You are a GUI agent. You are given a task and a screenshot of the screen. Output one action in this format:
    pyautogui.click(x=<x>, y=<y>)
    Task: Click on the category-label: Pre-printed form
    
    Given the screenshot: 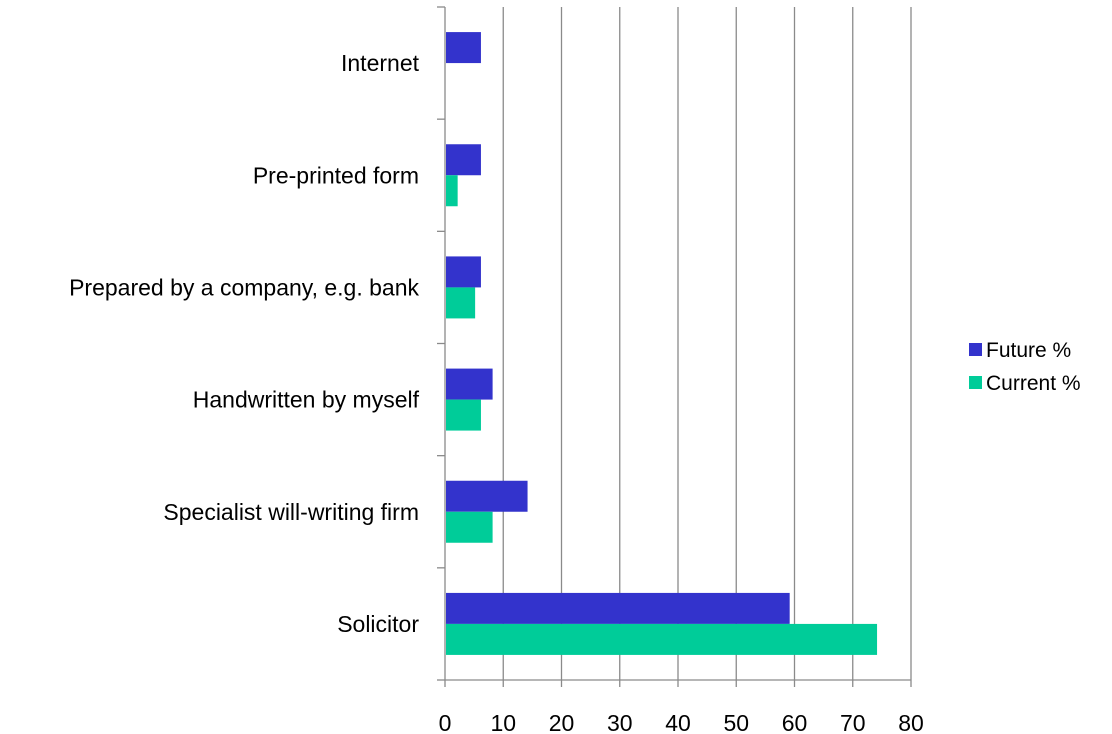 What is the action you would take?
    pyautogui.click(x=336, y=175)
    